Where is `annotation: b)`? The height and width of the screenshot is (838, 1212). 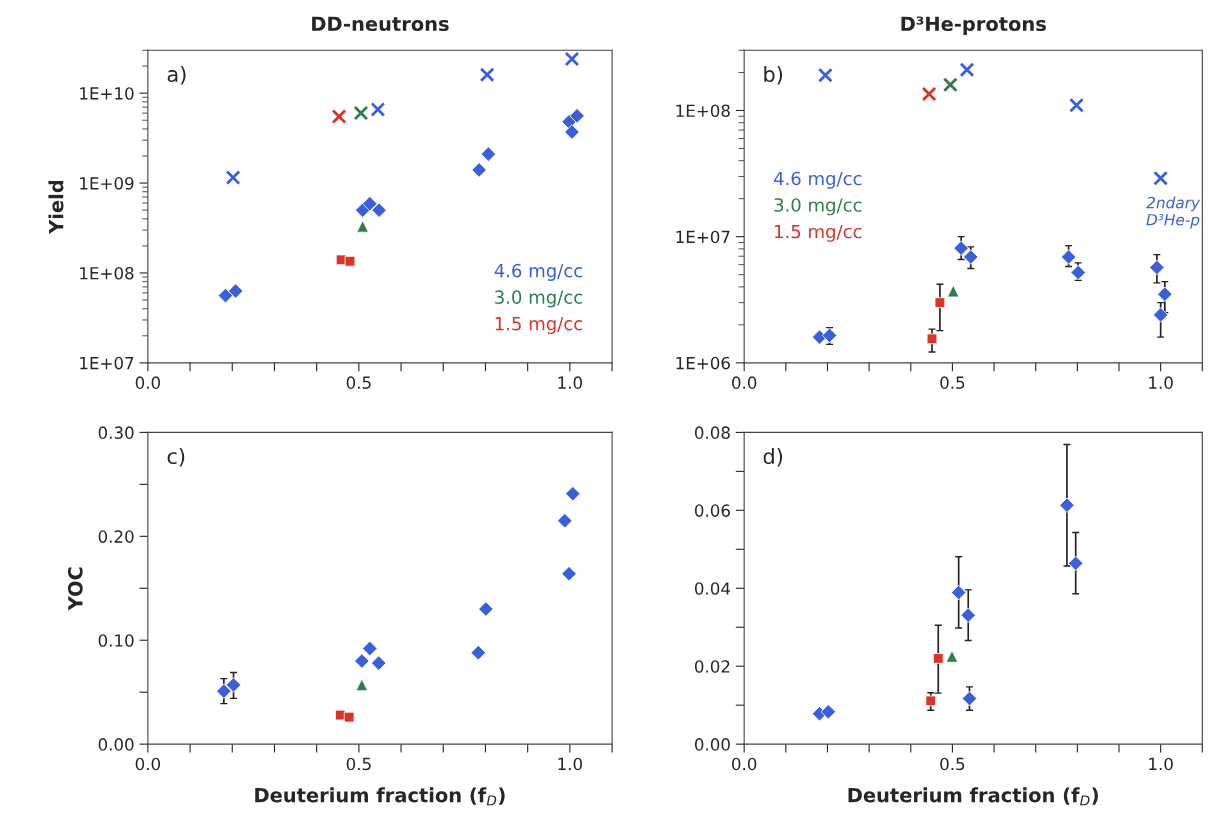
annotation: b) is located at coordinates (773, 75).